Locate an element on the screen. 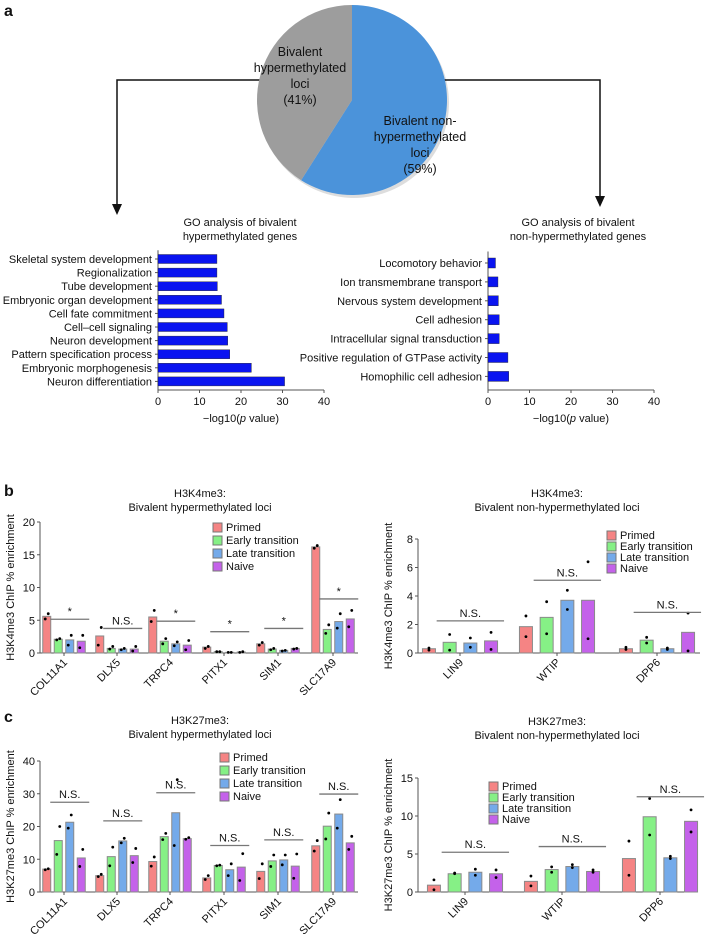  y-tick-label: 10 is located at coordinates (29, 860).